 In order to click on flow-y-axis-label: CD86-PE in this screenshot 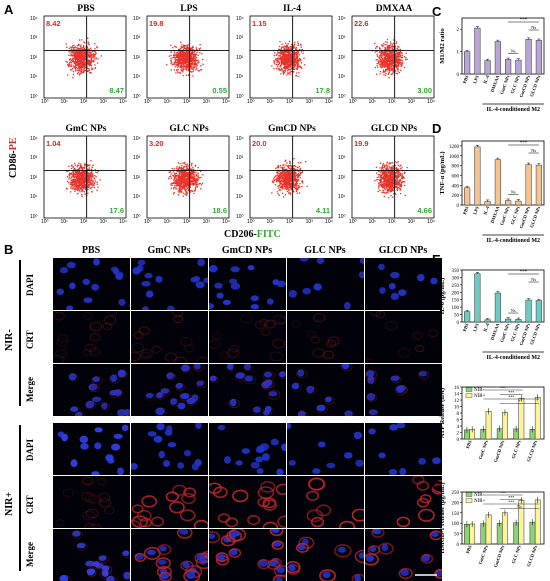, I will do `click(13, 157)`.